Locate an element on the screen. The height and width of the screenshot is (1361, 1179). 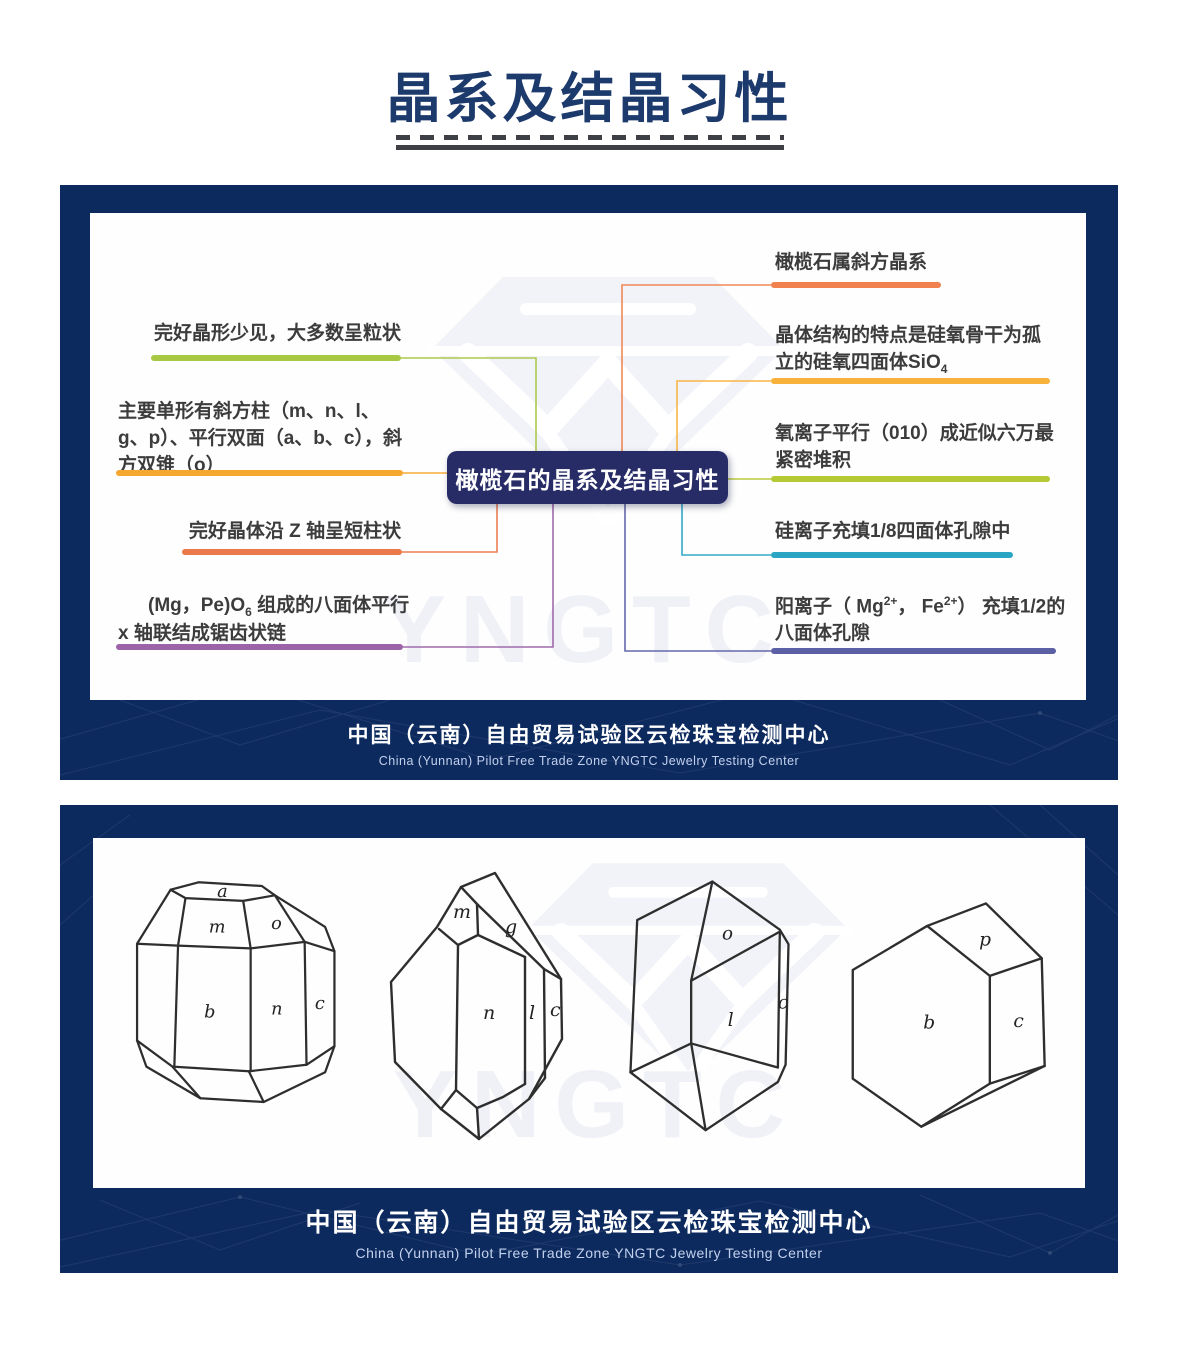
mindmap-item-right-2: 晶体结构的特点是硅氧骨干为孤立的硅氧四面体SiO4 is located at coordinates (911, 350).